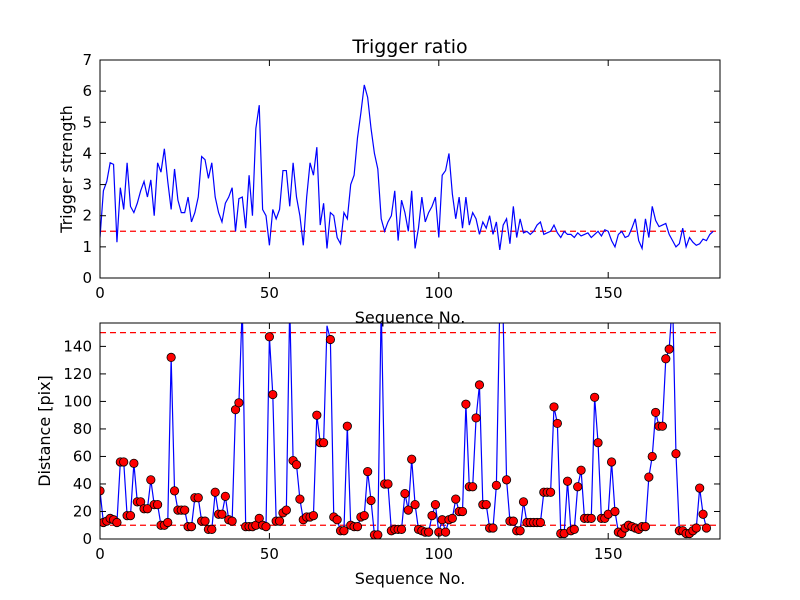  I want to click on bottom-x-tick-label: 100, so click(438, 554).